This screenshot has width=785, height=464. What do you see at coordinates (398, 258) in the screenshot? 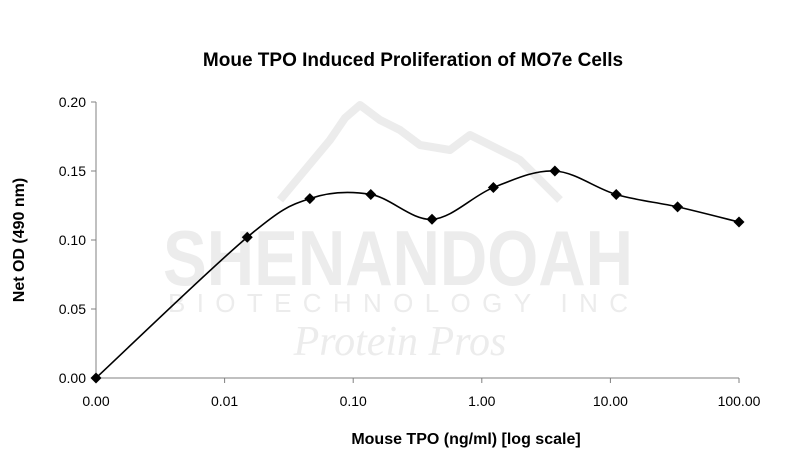
I see `watermark-line1: SHENANDOAH` at bounding box center [398, 258].